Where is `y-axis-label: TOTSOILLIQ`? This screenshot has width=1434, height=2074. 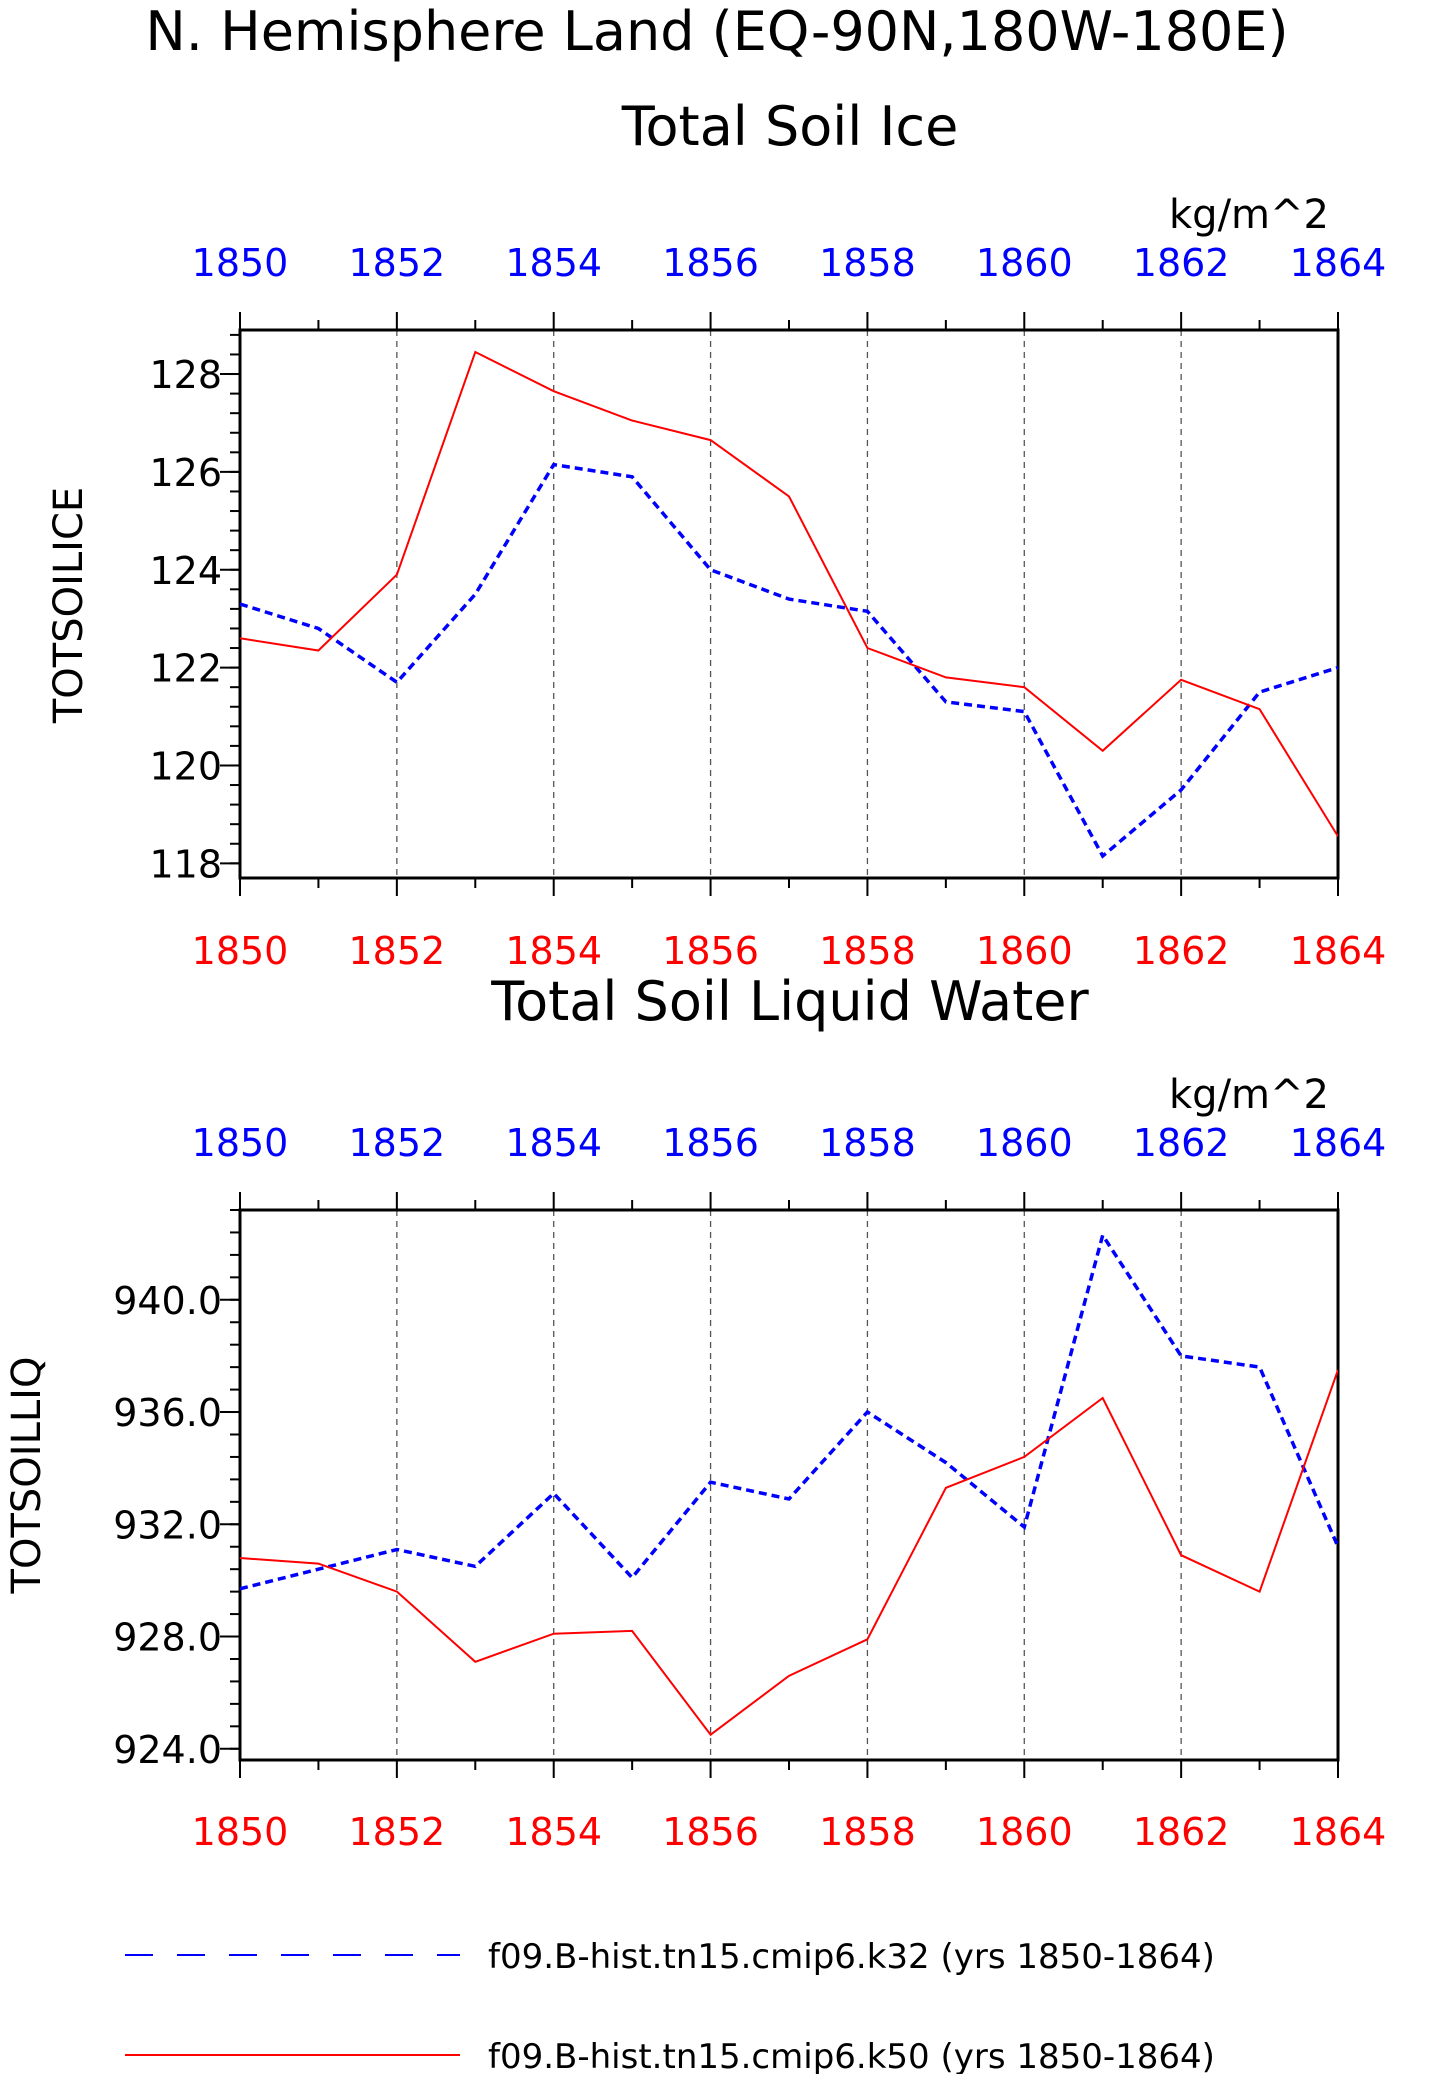 y-axis-label: TOTSOILLIQ is located at coordinates (27, 1476).